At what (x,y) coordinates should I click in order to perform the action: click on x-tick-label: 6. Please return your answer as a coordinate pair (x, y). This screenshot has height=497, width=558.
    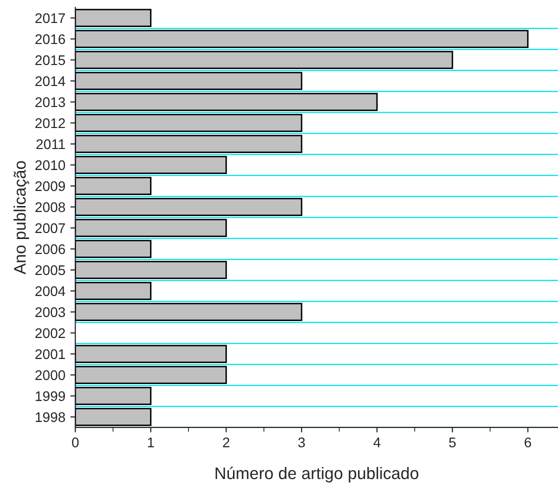
    Looking at the image, I should click on (528, 443).